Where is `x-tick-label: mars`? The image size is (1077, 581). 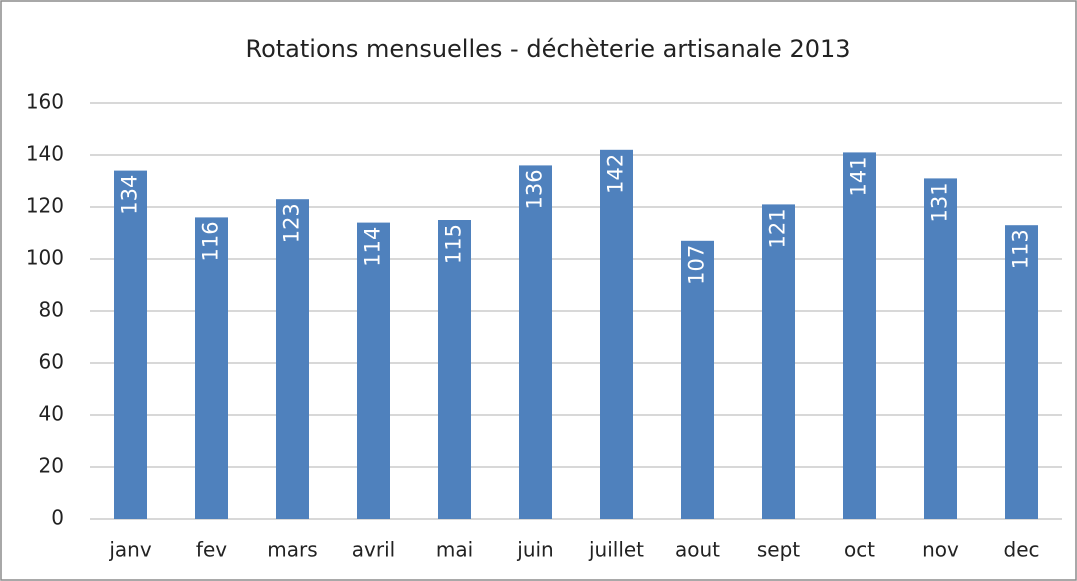 x-tick-label: mars is located at coordinates (292, 550).